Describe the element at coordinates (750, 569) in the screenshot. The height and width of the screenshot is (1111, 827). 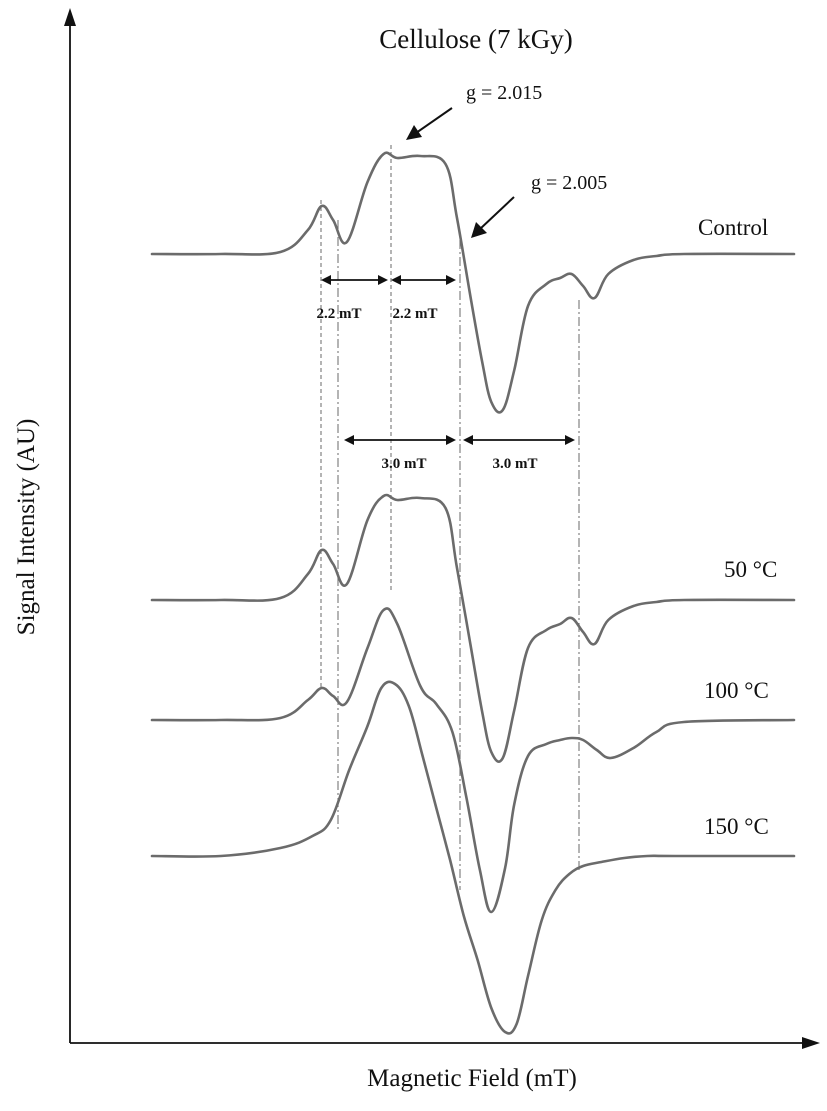
I see `series-label-50c: 50 °C` at that location.